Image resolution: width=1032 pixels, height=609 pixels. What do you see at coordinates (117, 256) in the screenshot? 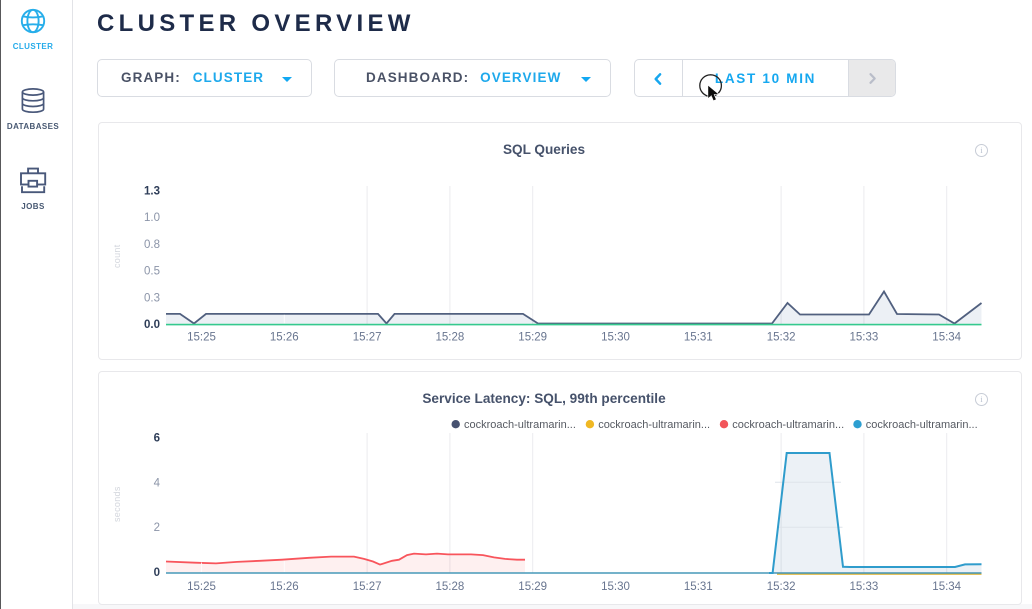
I see `svg-text: count` at bounding box center [117, 256].